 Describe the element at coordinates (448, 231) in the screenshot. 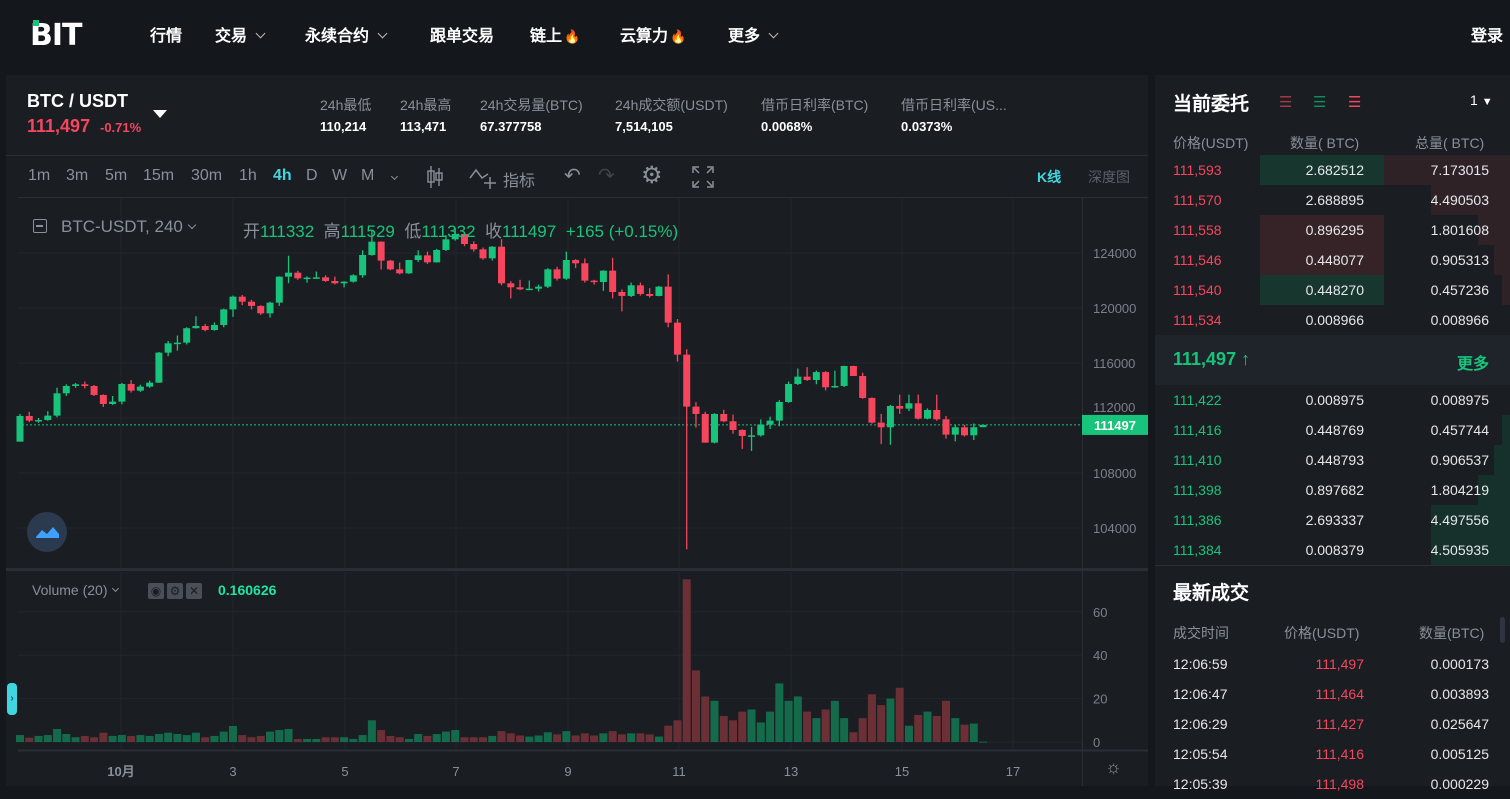

I see `low-value: 111332` at that location.